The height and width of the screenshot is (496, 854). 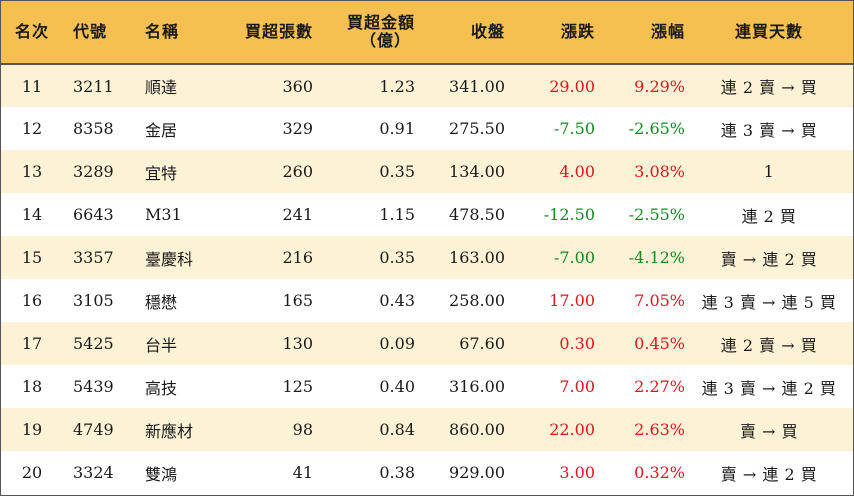 What do you see at coordinates (31, 31) in the screenshot?
I see `header-rank: 名次` at bounding box center [31, 31].